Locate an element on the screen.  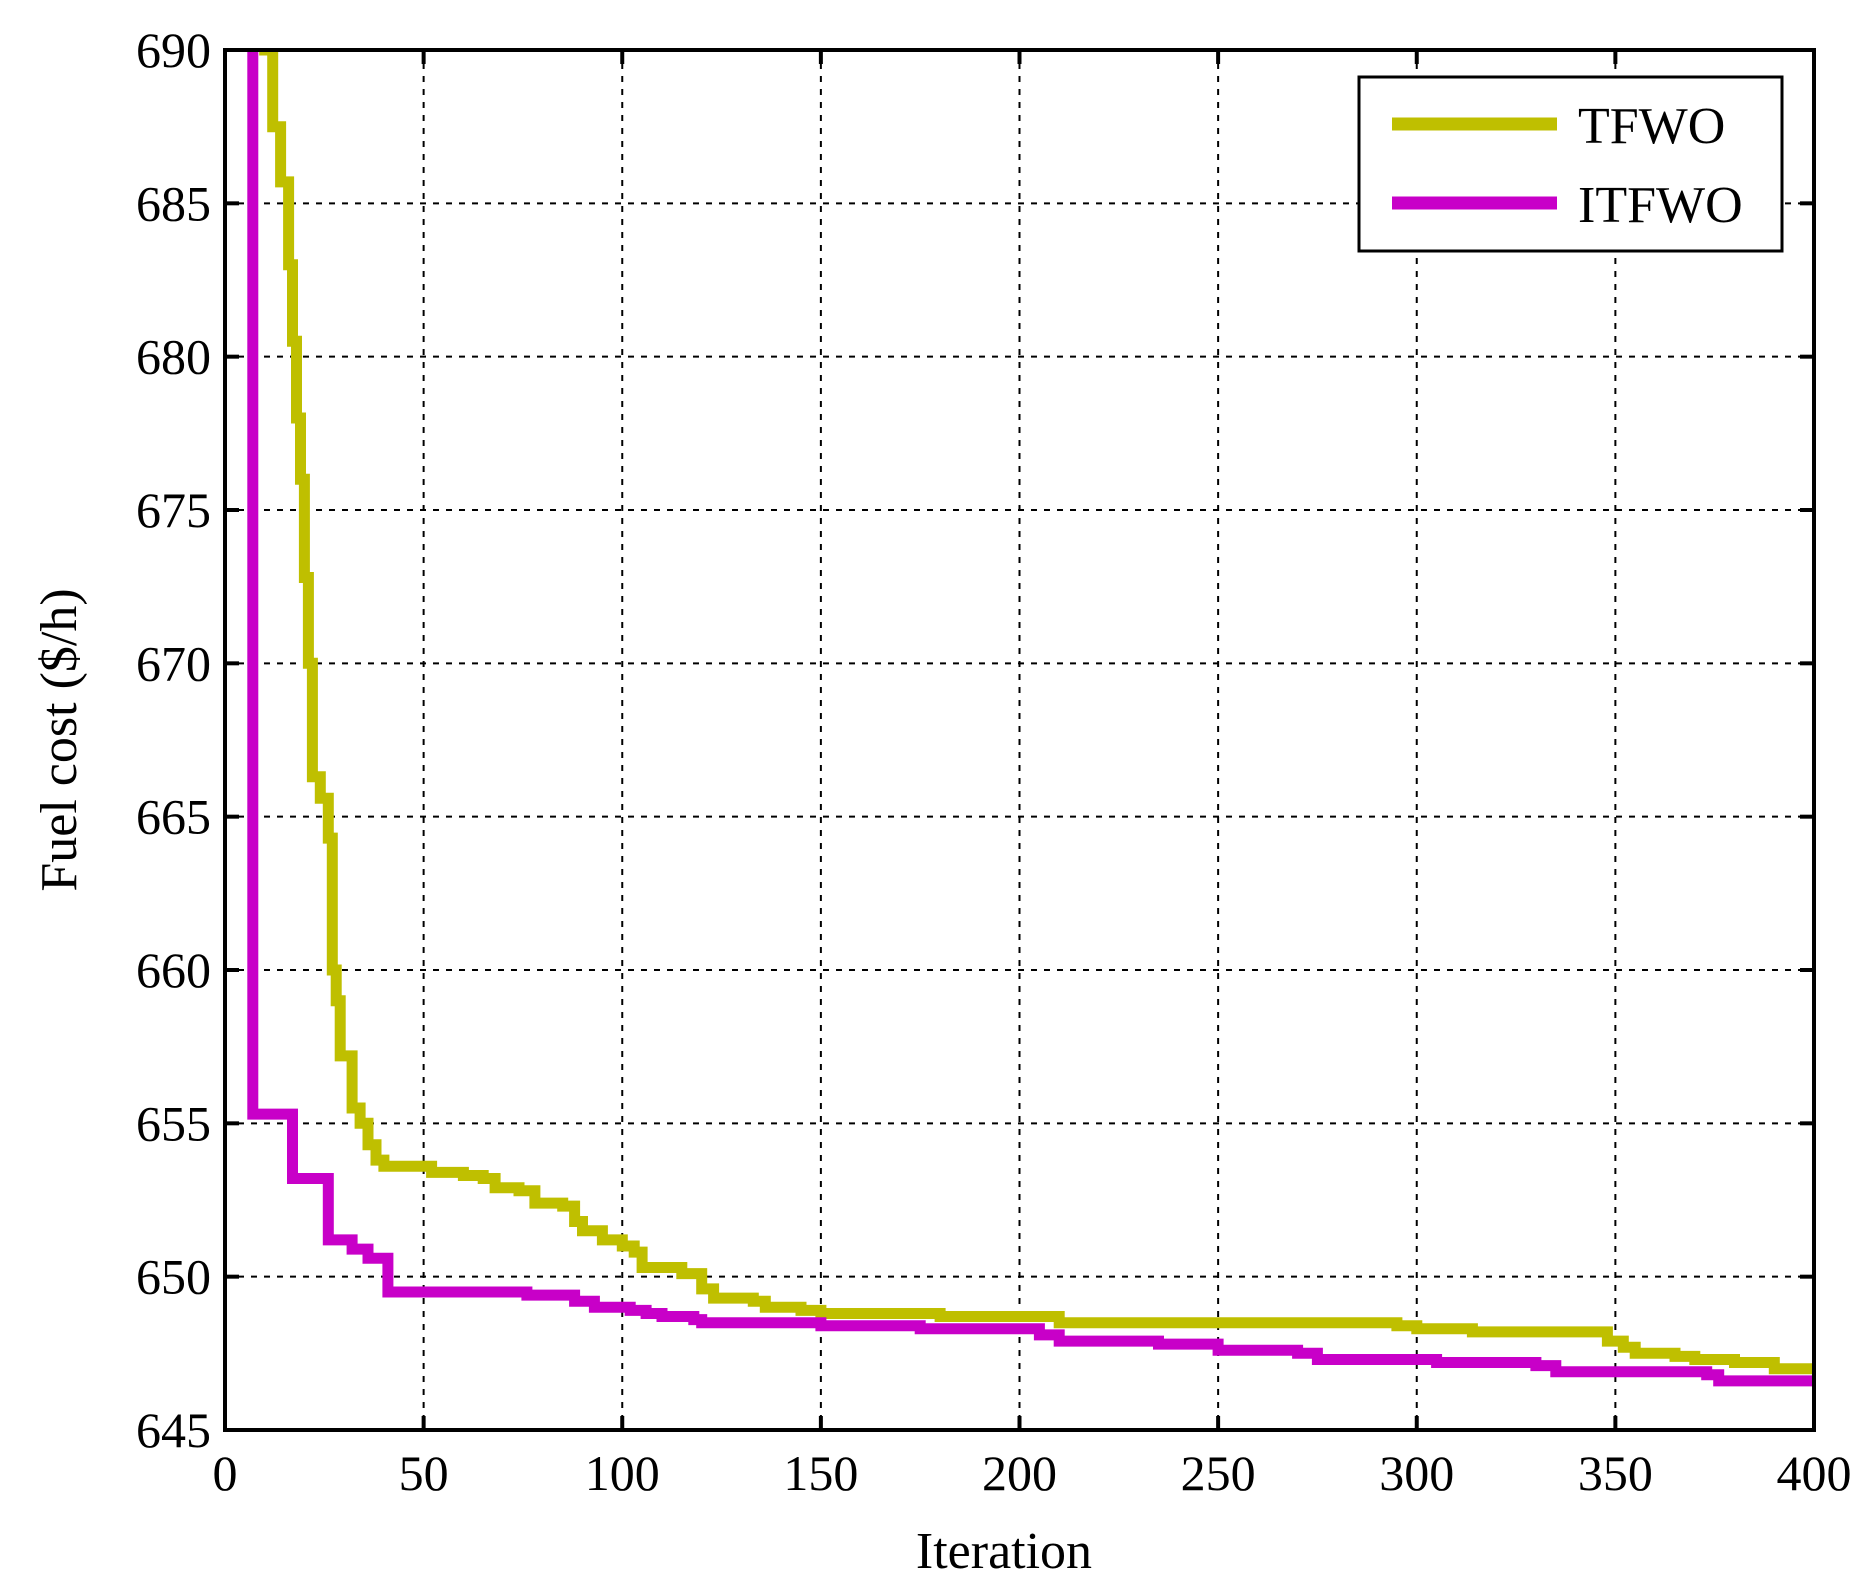
legend-box is located at coordinates (1570, 164).